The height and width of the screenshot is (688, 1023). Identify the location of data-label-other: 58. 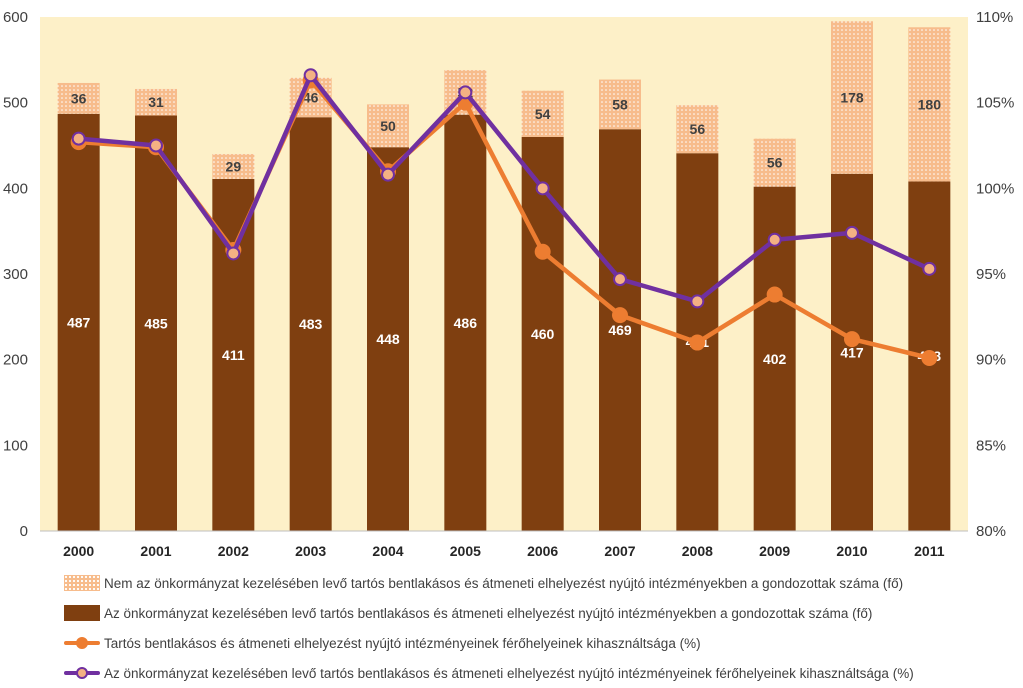
(620, 104).